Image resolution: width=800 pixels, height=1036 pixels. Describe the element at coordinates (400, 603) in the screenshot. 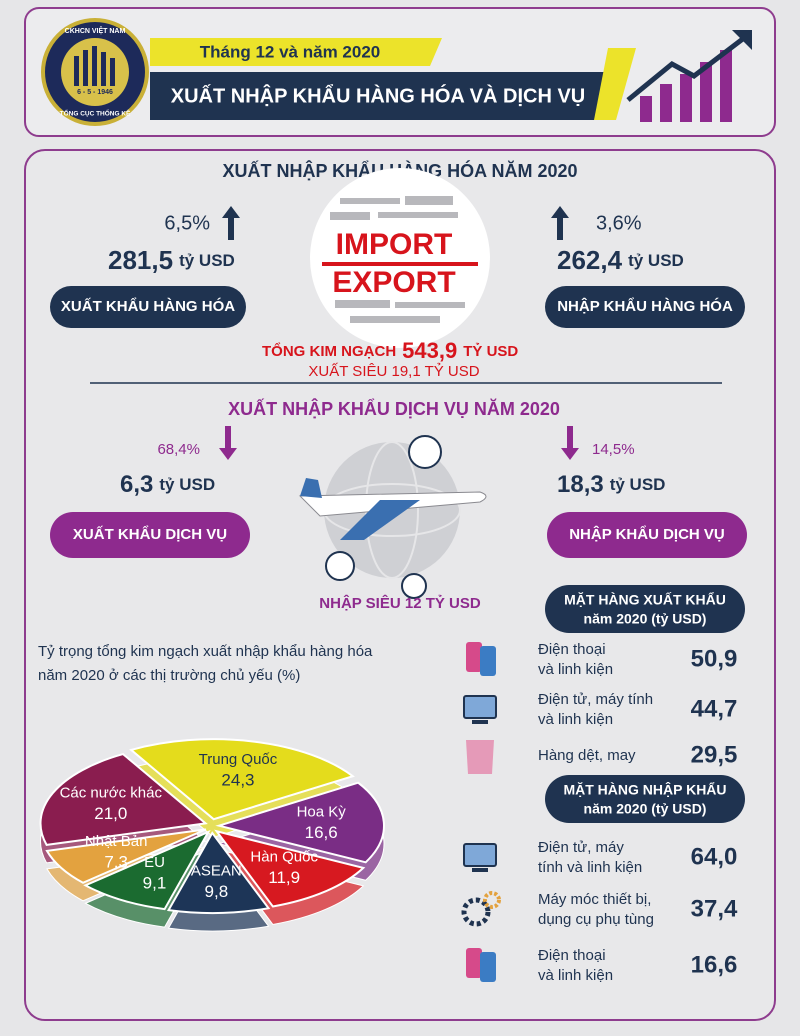

I see `deficit: NHẬP SIÊU 12 TỶ USD` at that location.